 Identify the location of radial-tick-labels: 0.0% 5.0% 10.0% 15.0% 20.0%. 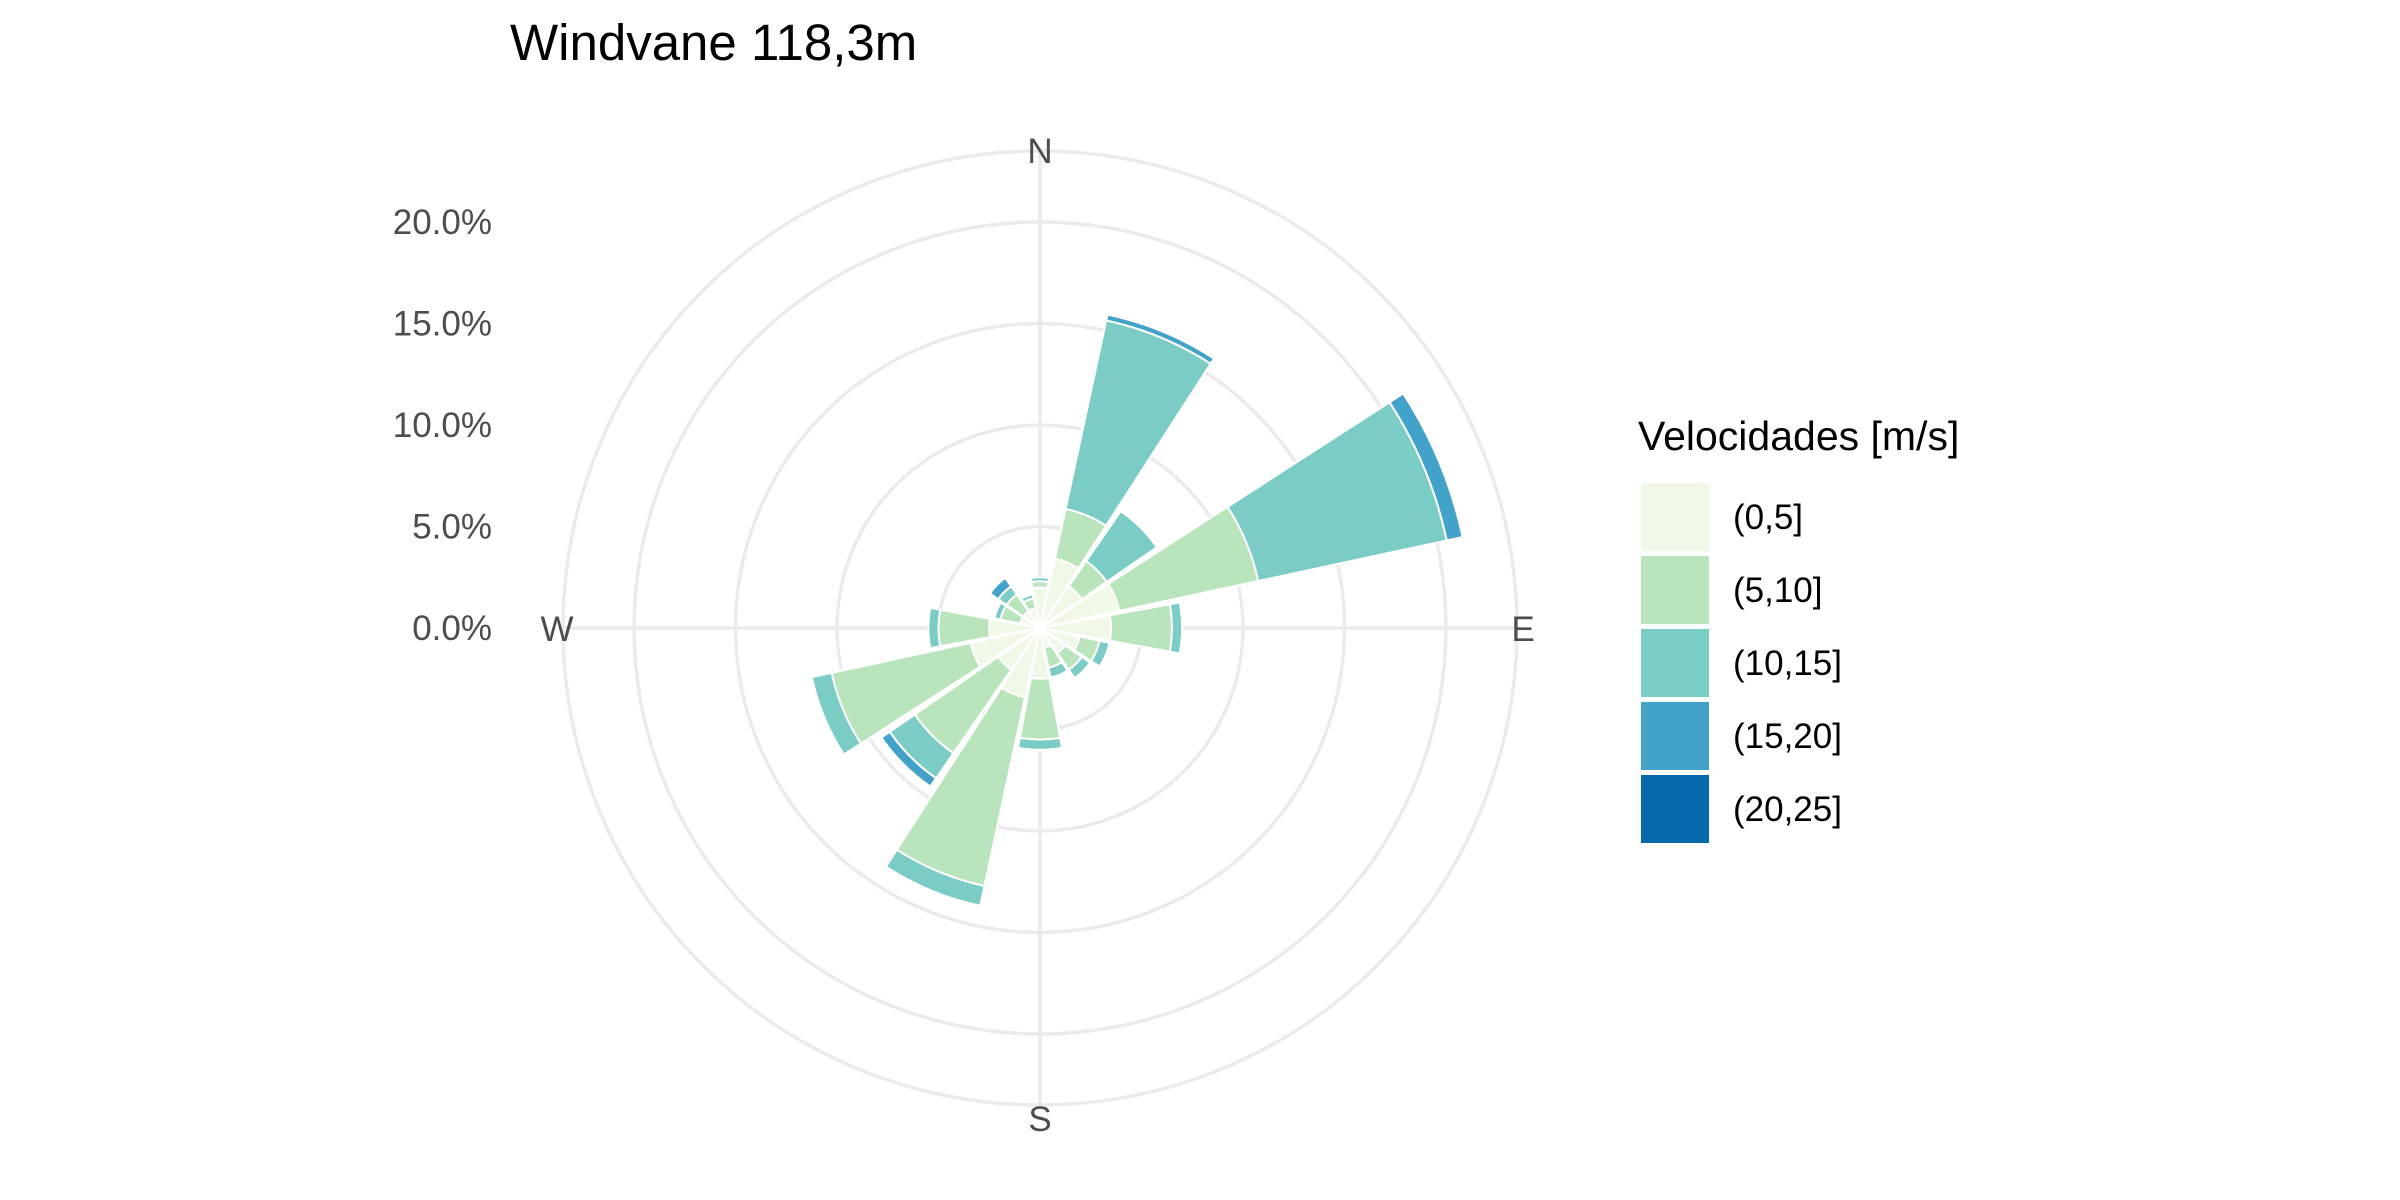
(442, 425).